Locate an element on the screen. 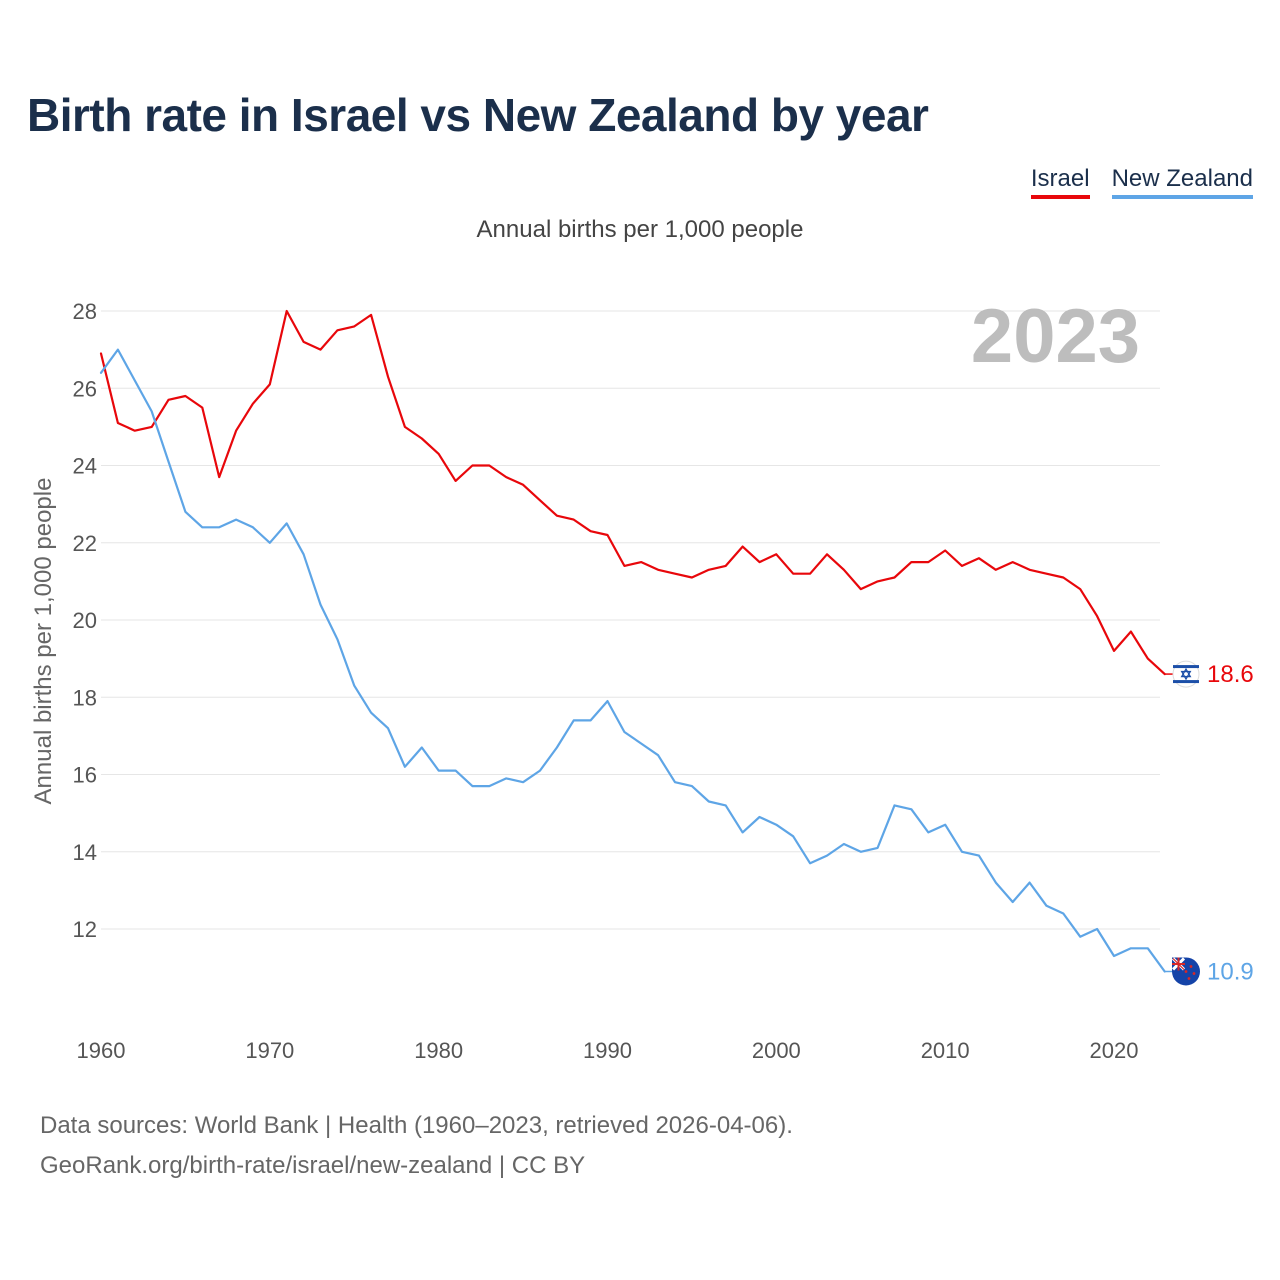 This screenshot has height=1280, width=1280. y-axis-ticks: 12 14 16 18 20 22 24 26 28 is located at coordinates (85, 620).